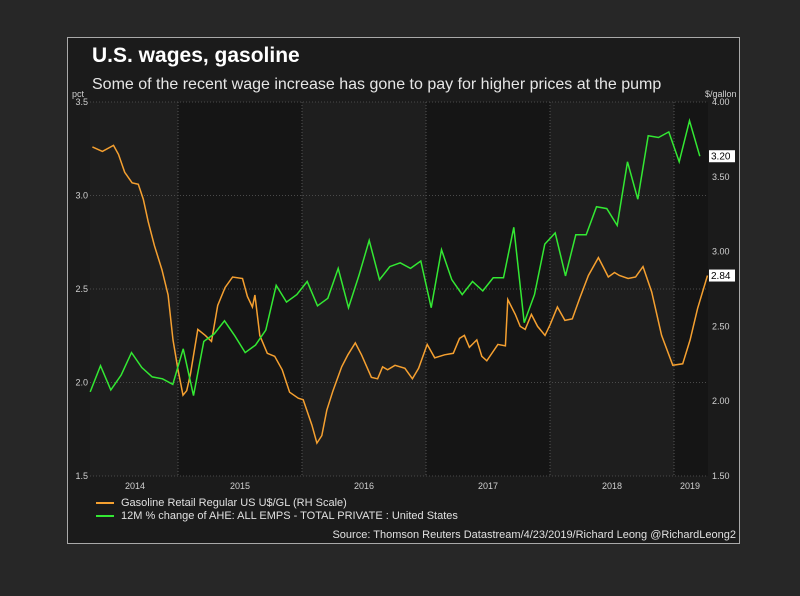  Describe the element at coordinates (81, 196) in the screenshot. I see `left-tick-label: 3.0` at that location.